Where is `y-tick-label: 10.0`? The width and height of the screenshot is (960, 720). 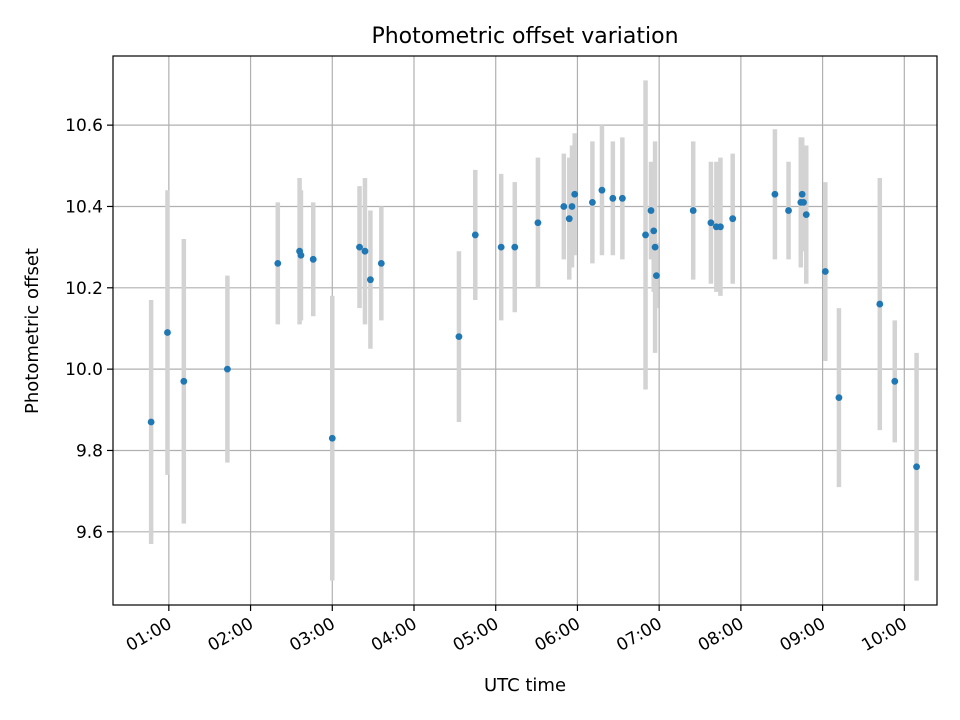
y-tick-label: 10.0 is located at coordinates (84, 370).